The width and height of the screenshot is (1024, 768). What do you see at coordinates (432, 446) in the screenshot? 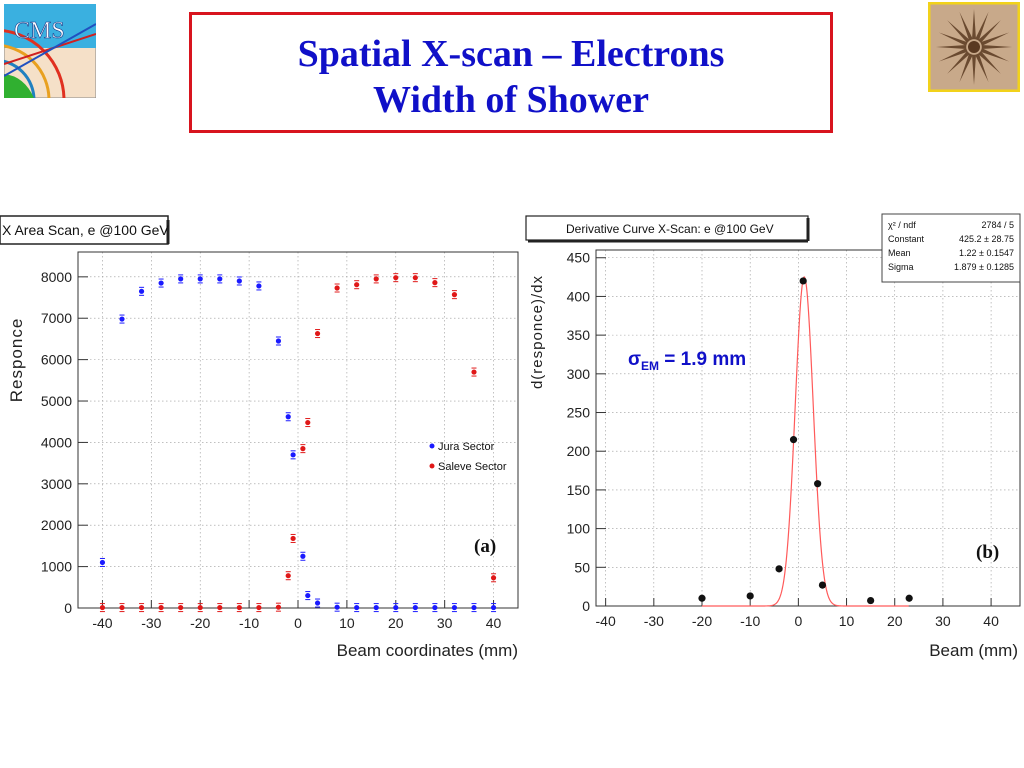
I see `legend-jura-marker` at bounding box center [432, 446].